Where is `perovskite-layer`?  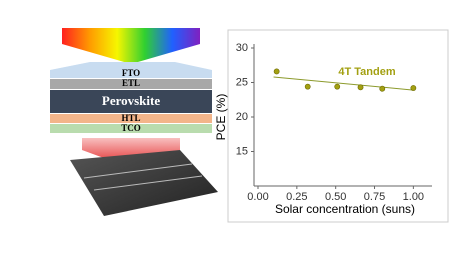 perovskite-layer is located at coordinates (131, 101).